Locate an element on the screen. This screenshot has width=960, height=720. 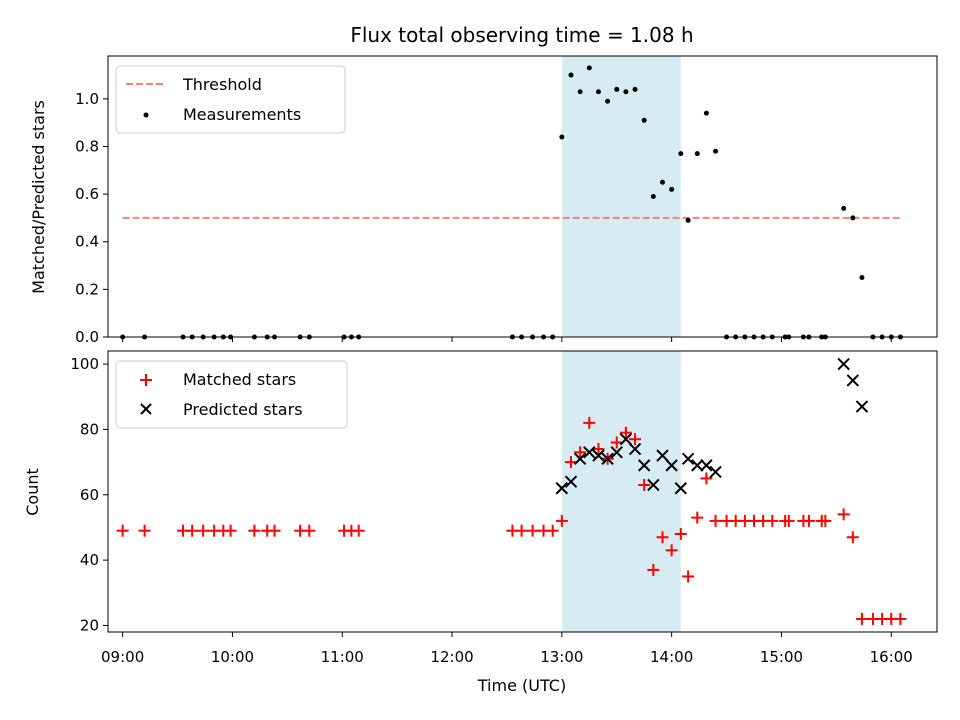
bottom-shaded-span is located at coordinates (621, 491).